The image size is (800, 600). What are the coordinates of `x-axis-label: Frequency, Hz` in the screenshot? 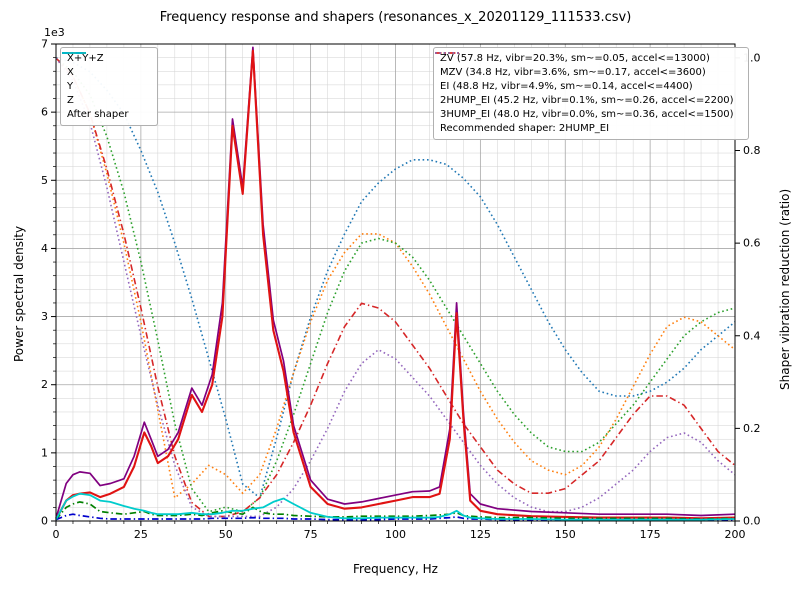 It's located at (395, 569).